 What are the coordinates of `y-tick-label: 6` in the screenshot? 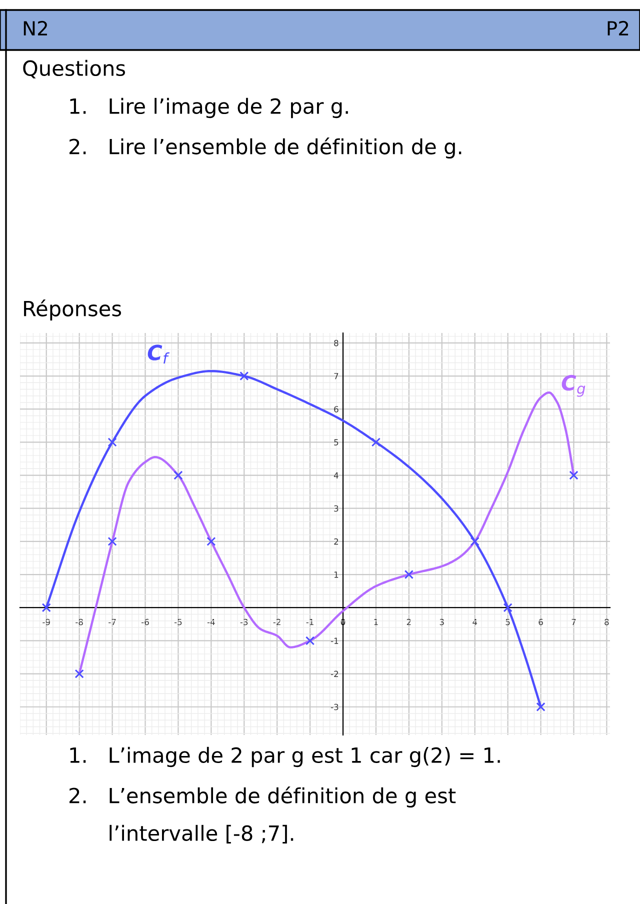 It's located at (336, 409).